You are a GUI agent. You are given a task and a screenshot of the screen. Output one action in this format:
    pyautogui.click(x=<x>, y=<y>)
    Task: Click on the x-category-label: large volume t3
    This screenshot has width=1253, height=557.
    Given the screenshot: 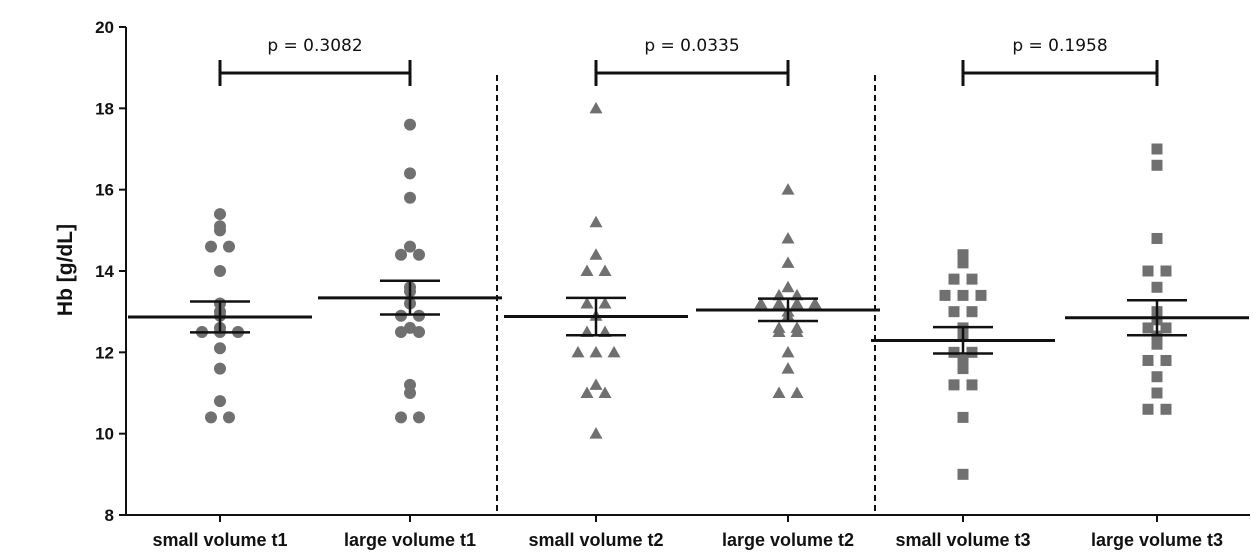 What is the action you would take?
    pyautogui.click(x=1157, y=540)
    